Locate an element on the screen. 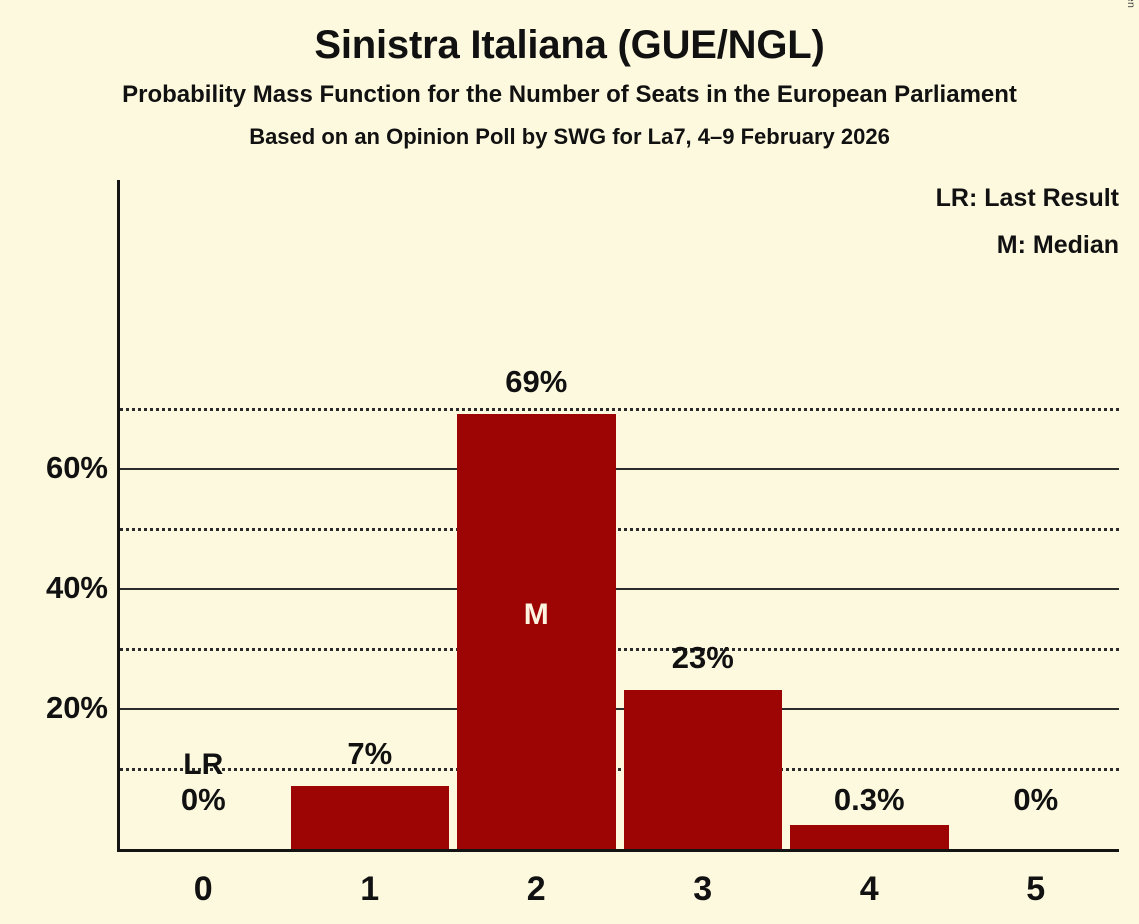  x-axis-tick-label-1: 1 is located at coordinates (370, 889).